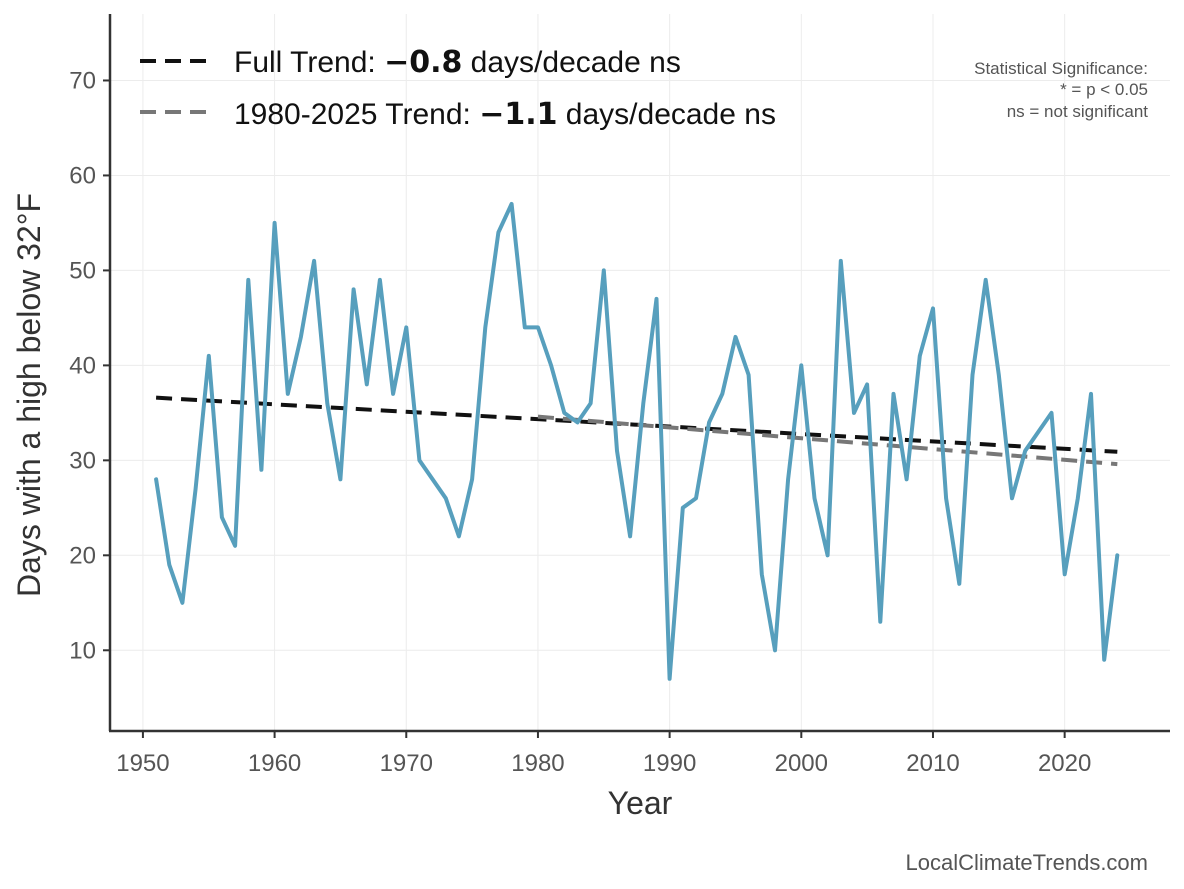 The width and height of the screenshot is (1184, 889). What do you see at coordinates (827, 440) in the screenshot?
I see `trend-line-1980-2025` at bounding box center [827, 440].